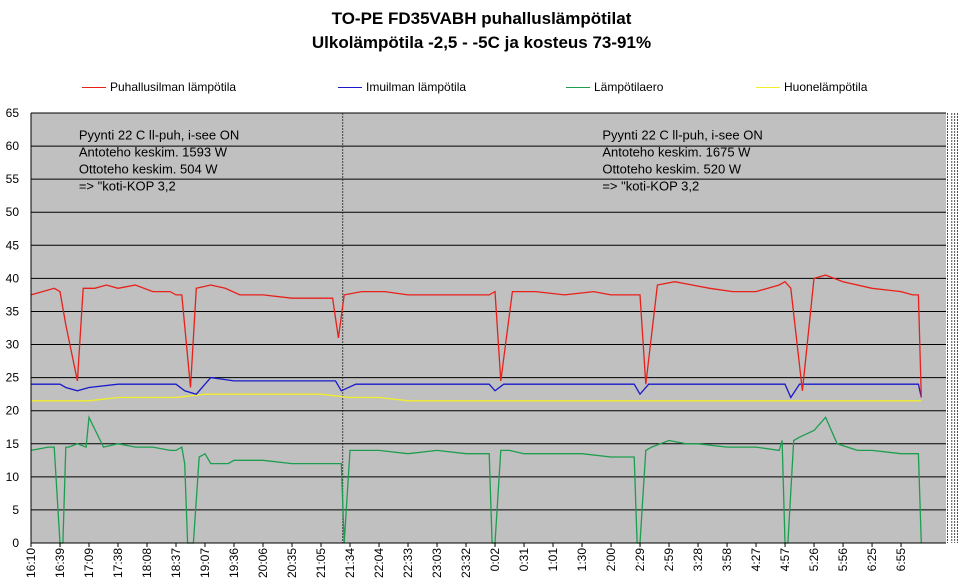 The image size is (963, 587). Describe the element at coordinates (768, 88) in the screenshot. I see `legend-swatch-yellow-icon` at that location.